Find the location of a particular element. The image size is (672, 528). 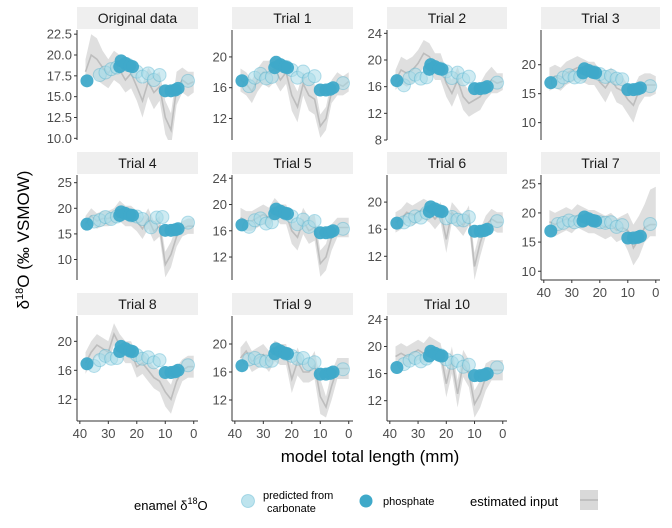

facet-title: Trial 5 is located at coordinates (292, 163).